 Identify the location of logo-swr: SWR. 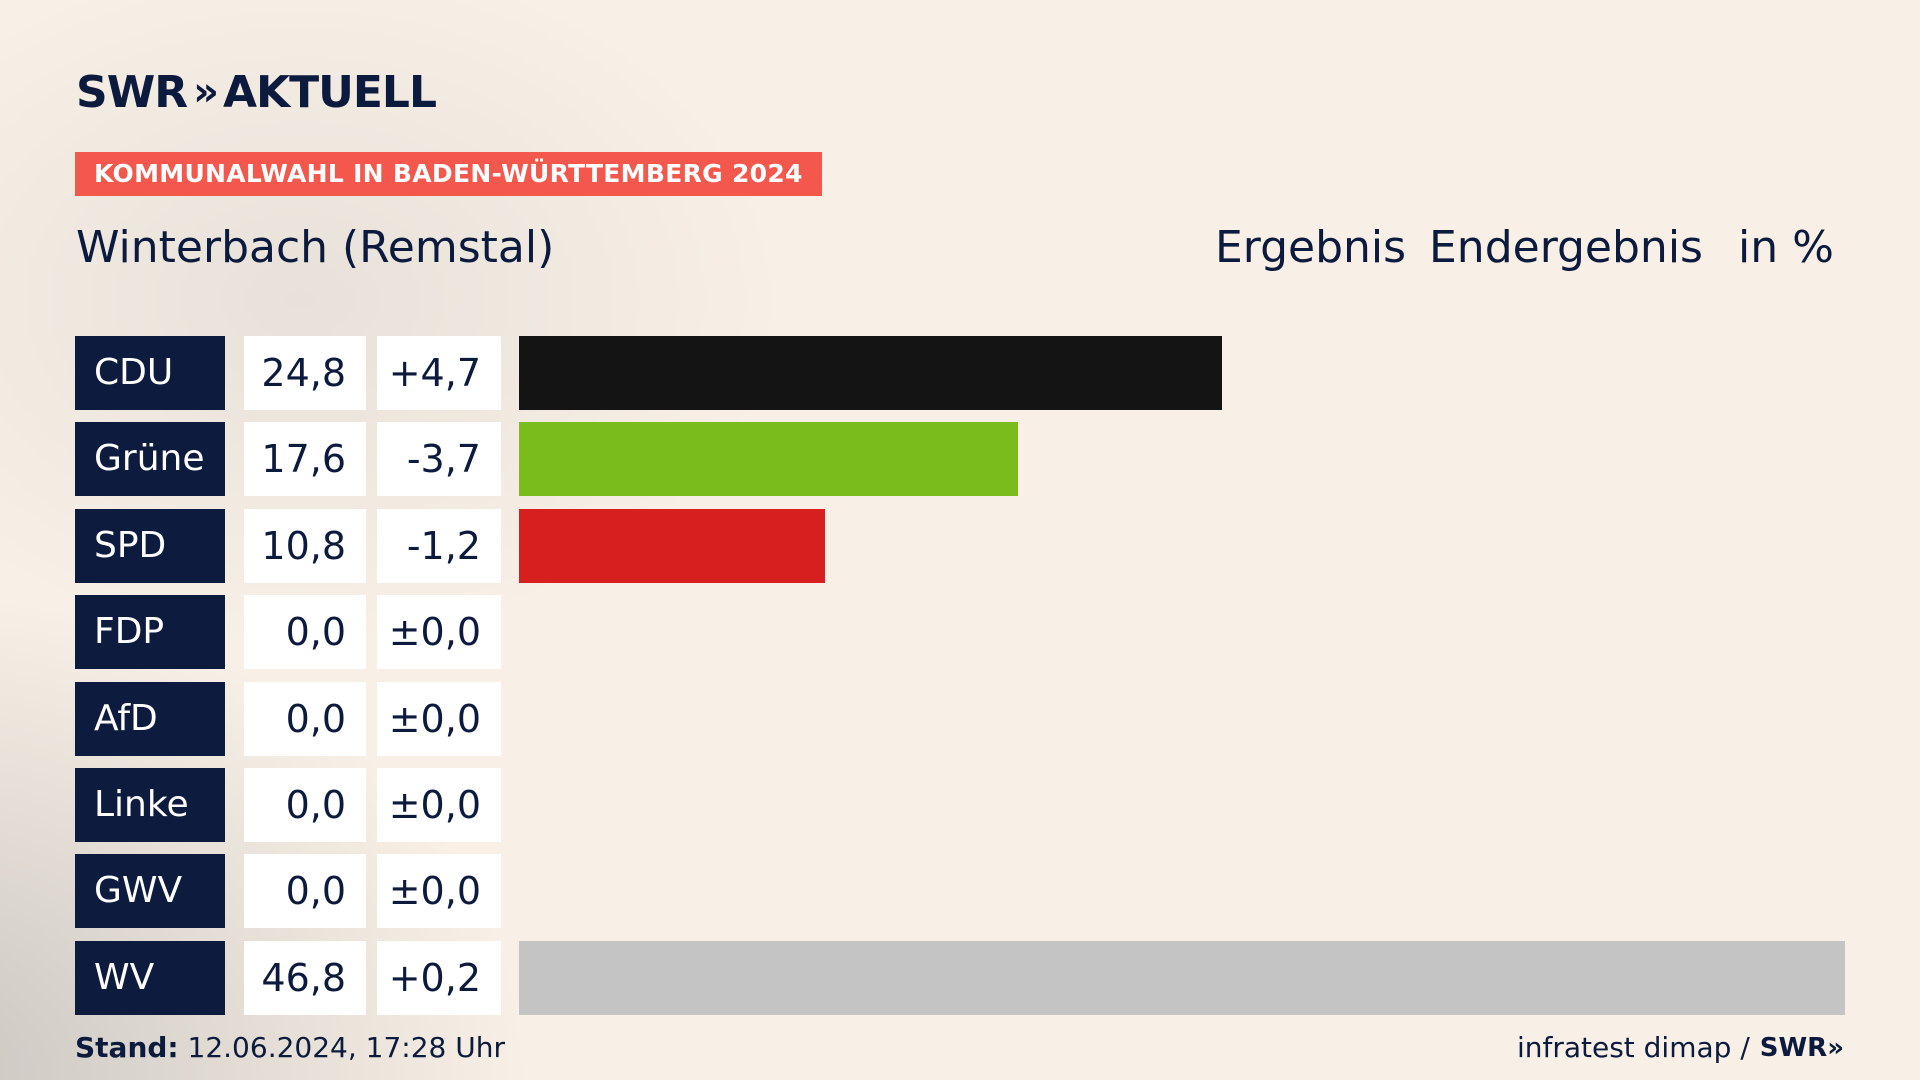
(132, 92).